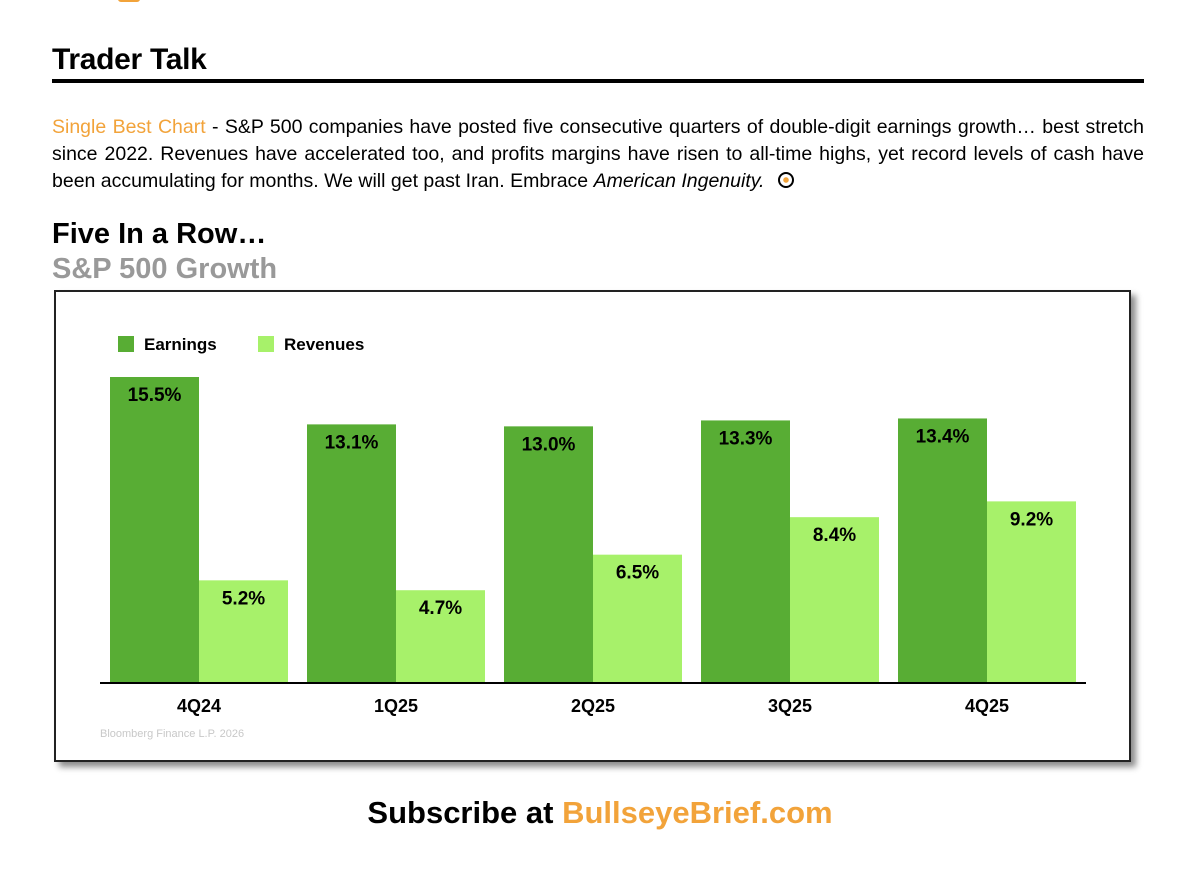 Image resolution: width=1200 pixels, height=871 pixels. Describe the element at coordinates (746, 438) in the screenshot. I see `data-label-0-3: 13.3%` at that location.